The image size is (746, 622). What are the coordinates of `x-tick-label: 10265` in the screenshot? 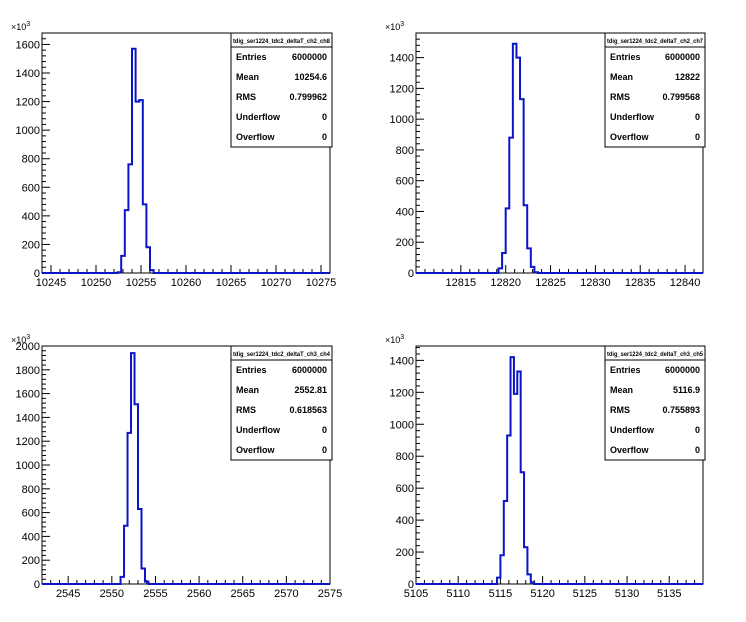 It's located at (231, 283).